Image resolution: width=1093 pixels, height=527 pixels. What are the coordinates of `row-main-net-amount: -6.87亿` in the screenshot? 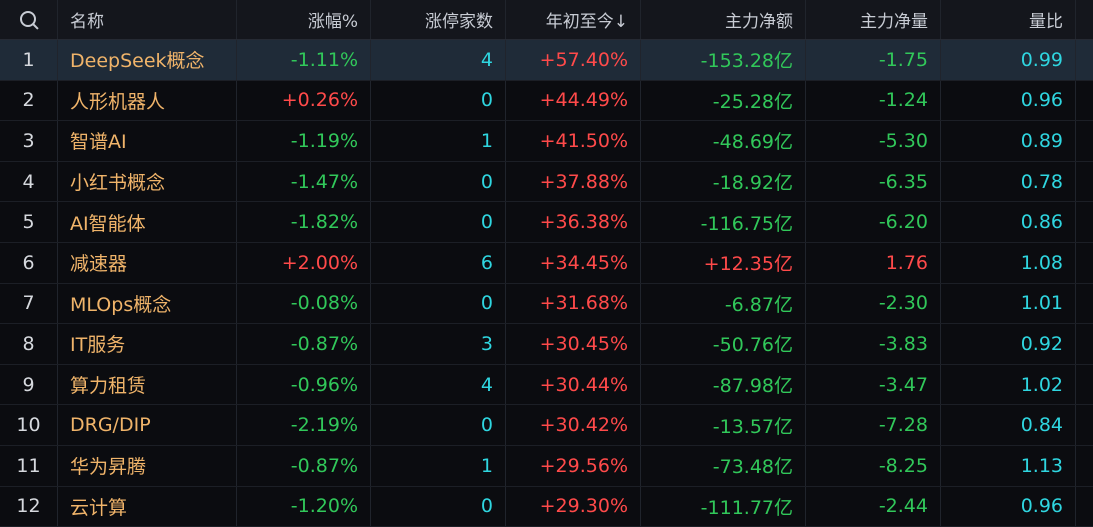 It's located at (723, 303).